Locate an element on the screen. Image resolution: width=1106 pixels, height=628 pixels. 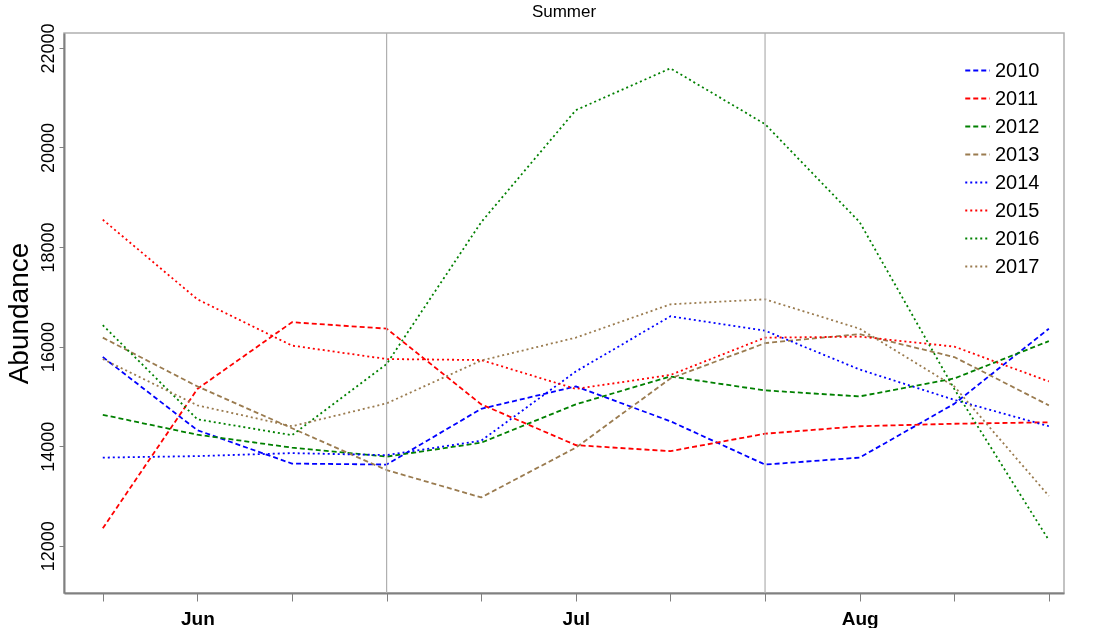
legend-label: 2017 is located at coordinates (1017, 265).